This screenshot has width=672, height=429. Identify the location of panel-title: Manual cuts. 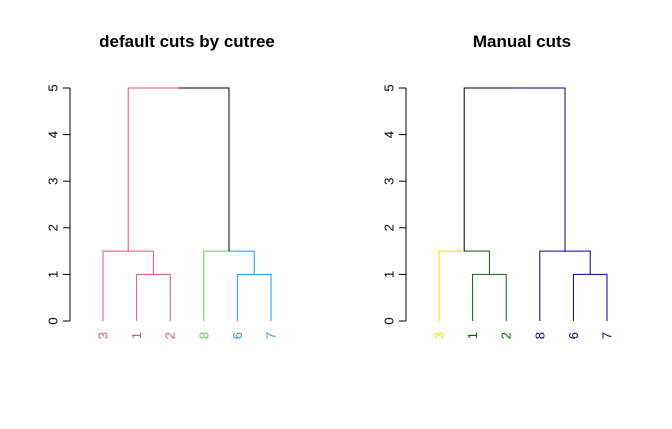
(522, 41).